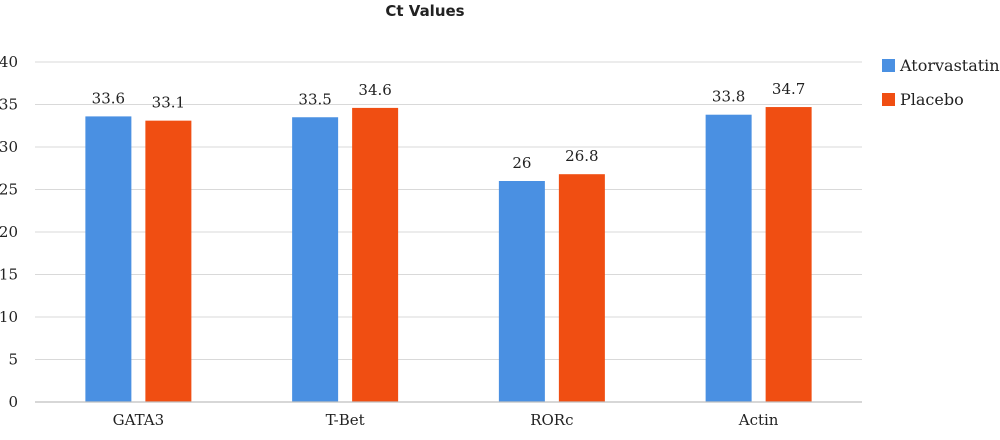 This screenshot has width=1000, height=440. What do you see at coordinates (932, 99) in the screenshot?
I see `legend-label-placebo: Placebo` at bounding box center [932, 99].